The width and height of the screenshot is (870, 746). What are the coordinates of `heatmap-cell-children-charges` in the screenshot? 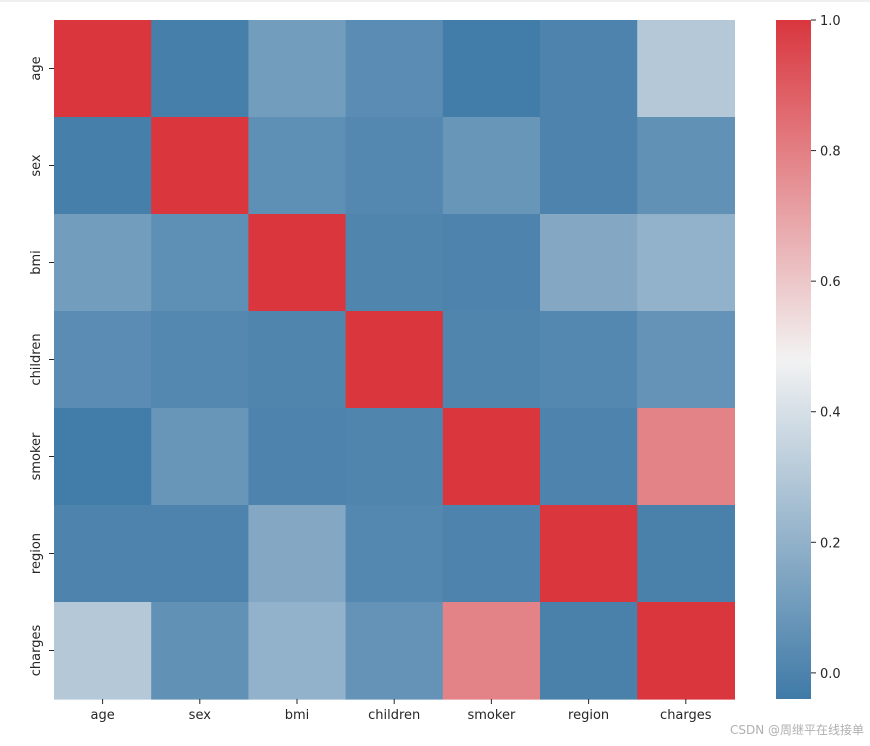 It's located at (686, 360).